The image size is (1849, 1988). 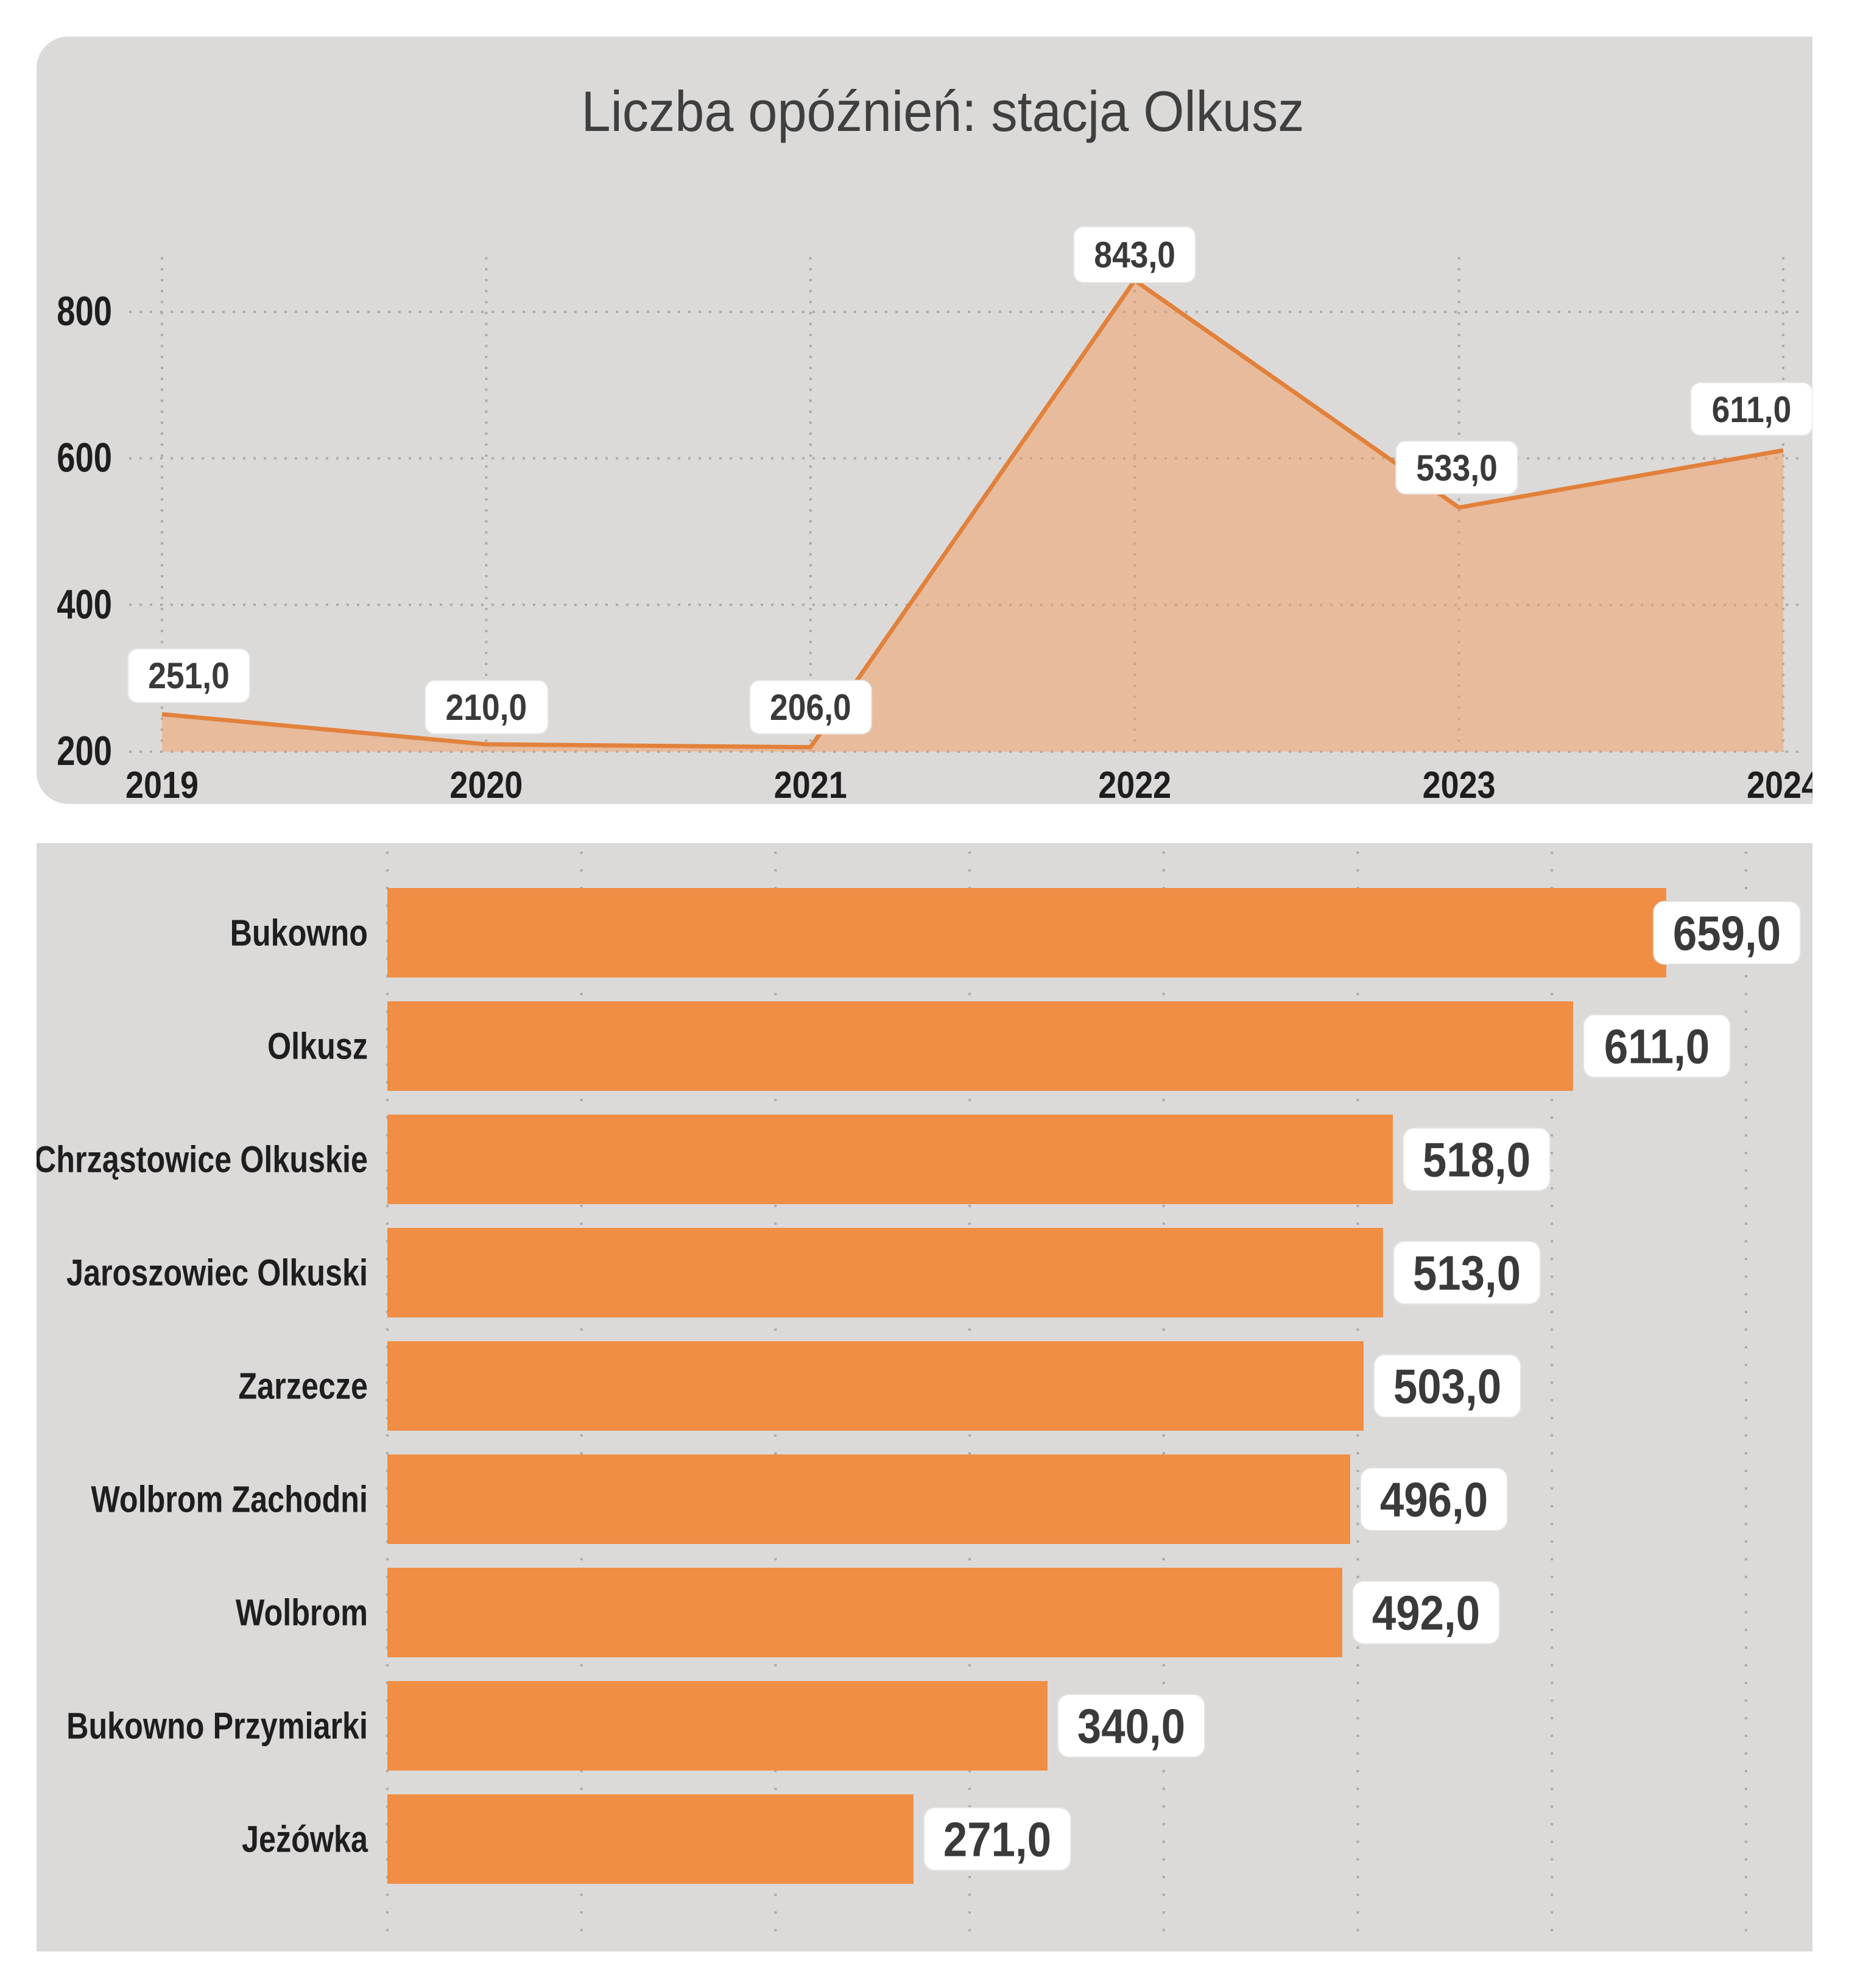 I want to click on svg-text: 503,0, so click(x=1447, y=1387).